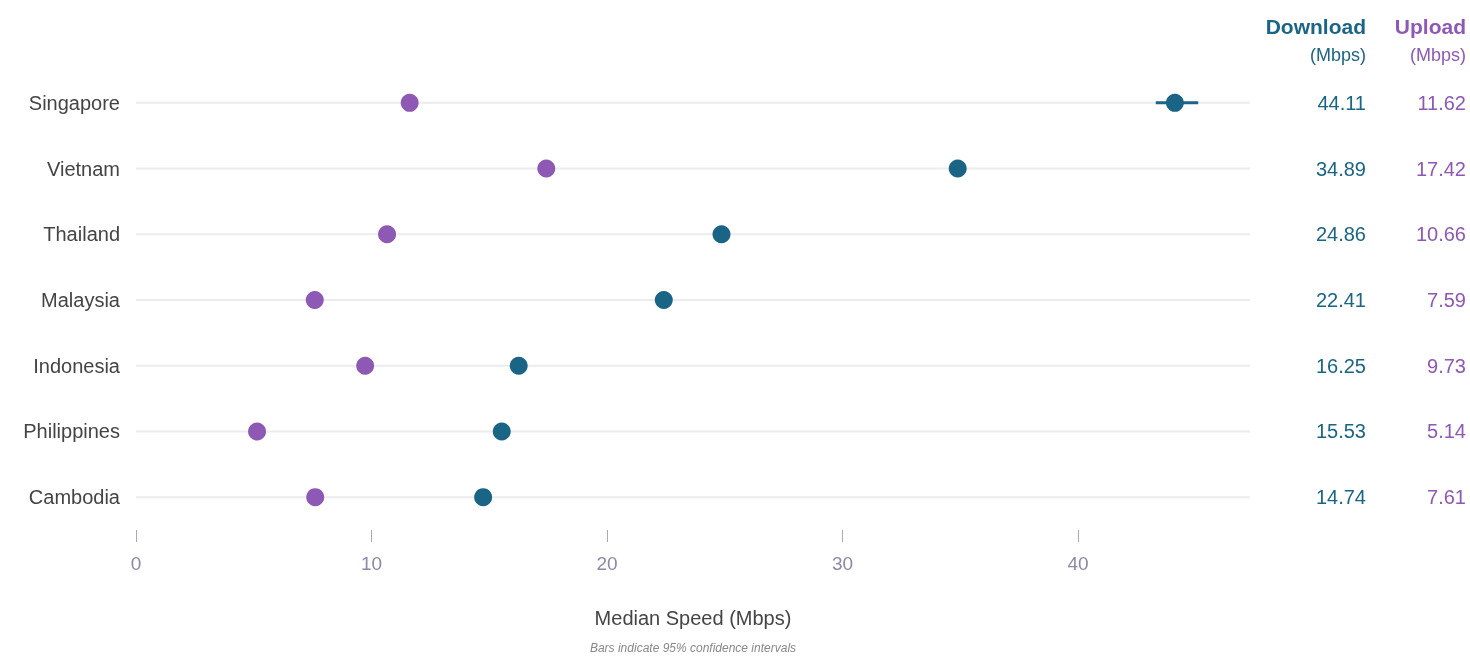 Image resolution: width=1470 pixels, height=660 pixels. What do you see at coordinates (1340, 497) in the screenshot?
I see `data-label: 14.74` at bounding box center [1340, 497].